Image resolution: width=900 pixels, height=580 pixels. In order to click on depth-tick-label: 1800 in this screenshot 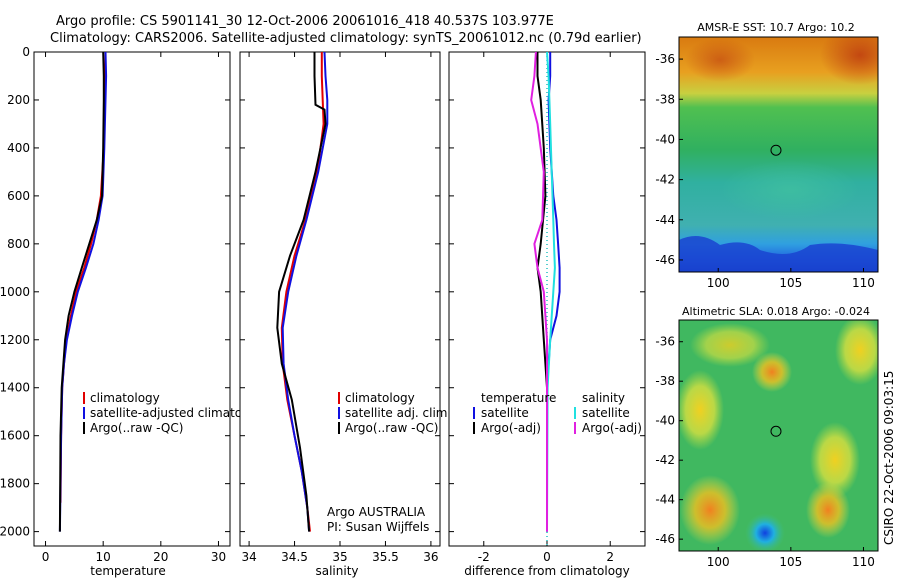, I will do `click(15, 484)`.